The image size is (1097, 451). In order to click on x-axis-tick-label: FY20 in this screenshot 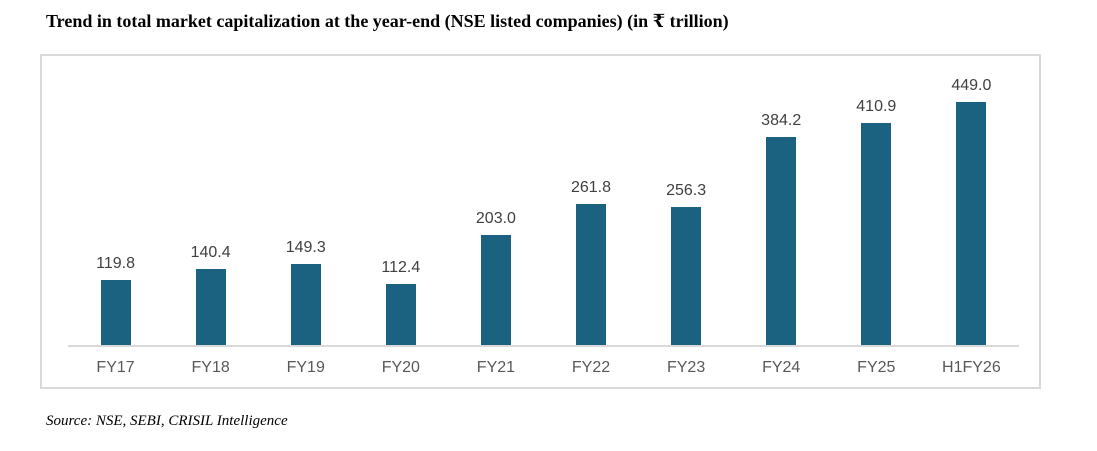, I will do `click(400, 367)`.